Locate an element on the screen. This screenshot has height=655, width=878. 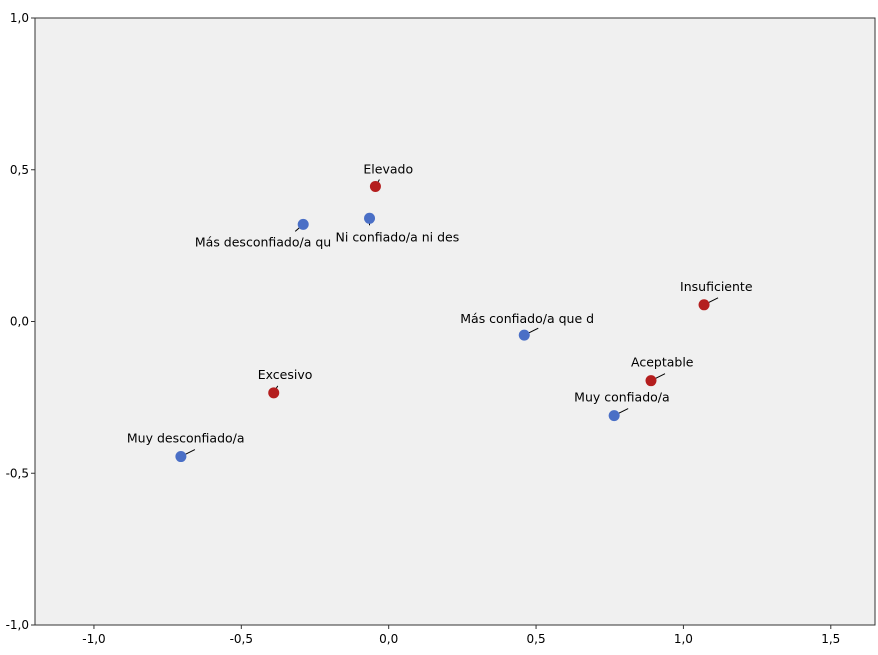
x-tick-label: -1,0 is located at coordinates (93, 639).